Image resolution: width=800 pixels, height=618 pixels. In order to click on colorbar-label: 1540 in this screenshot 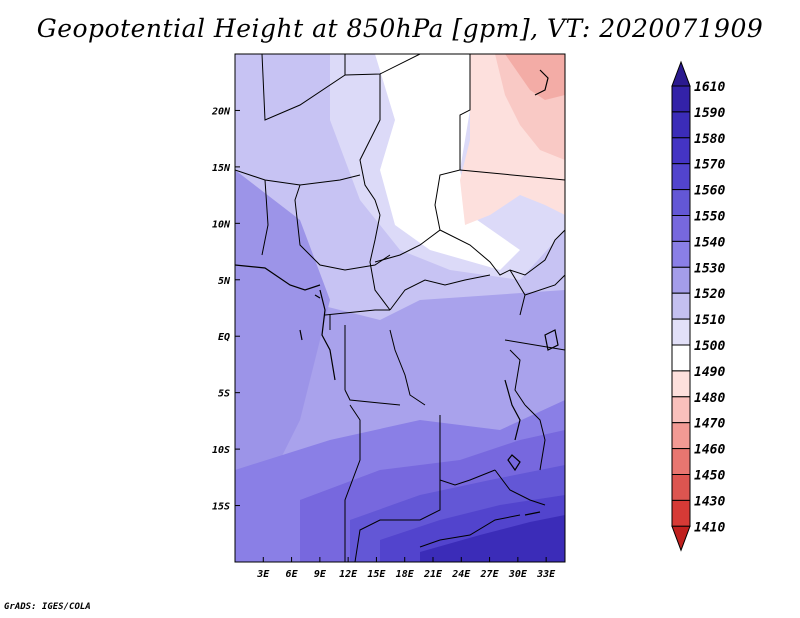, I will do `click(709, 242)`.